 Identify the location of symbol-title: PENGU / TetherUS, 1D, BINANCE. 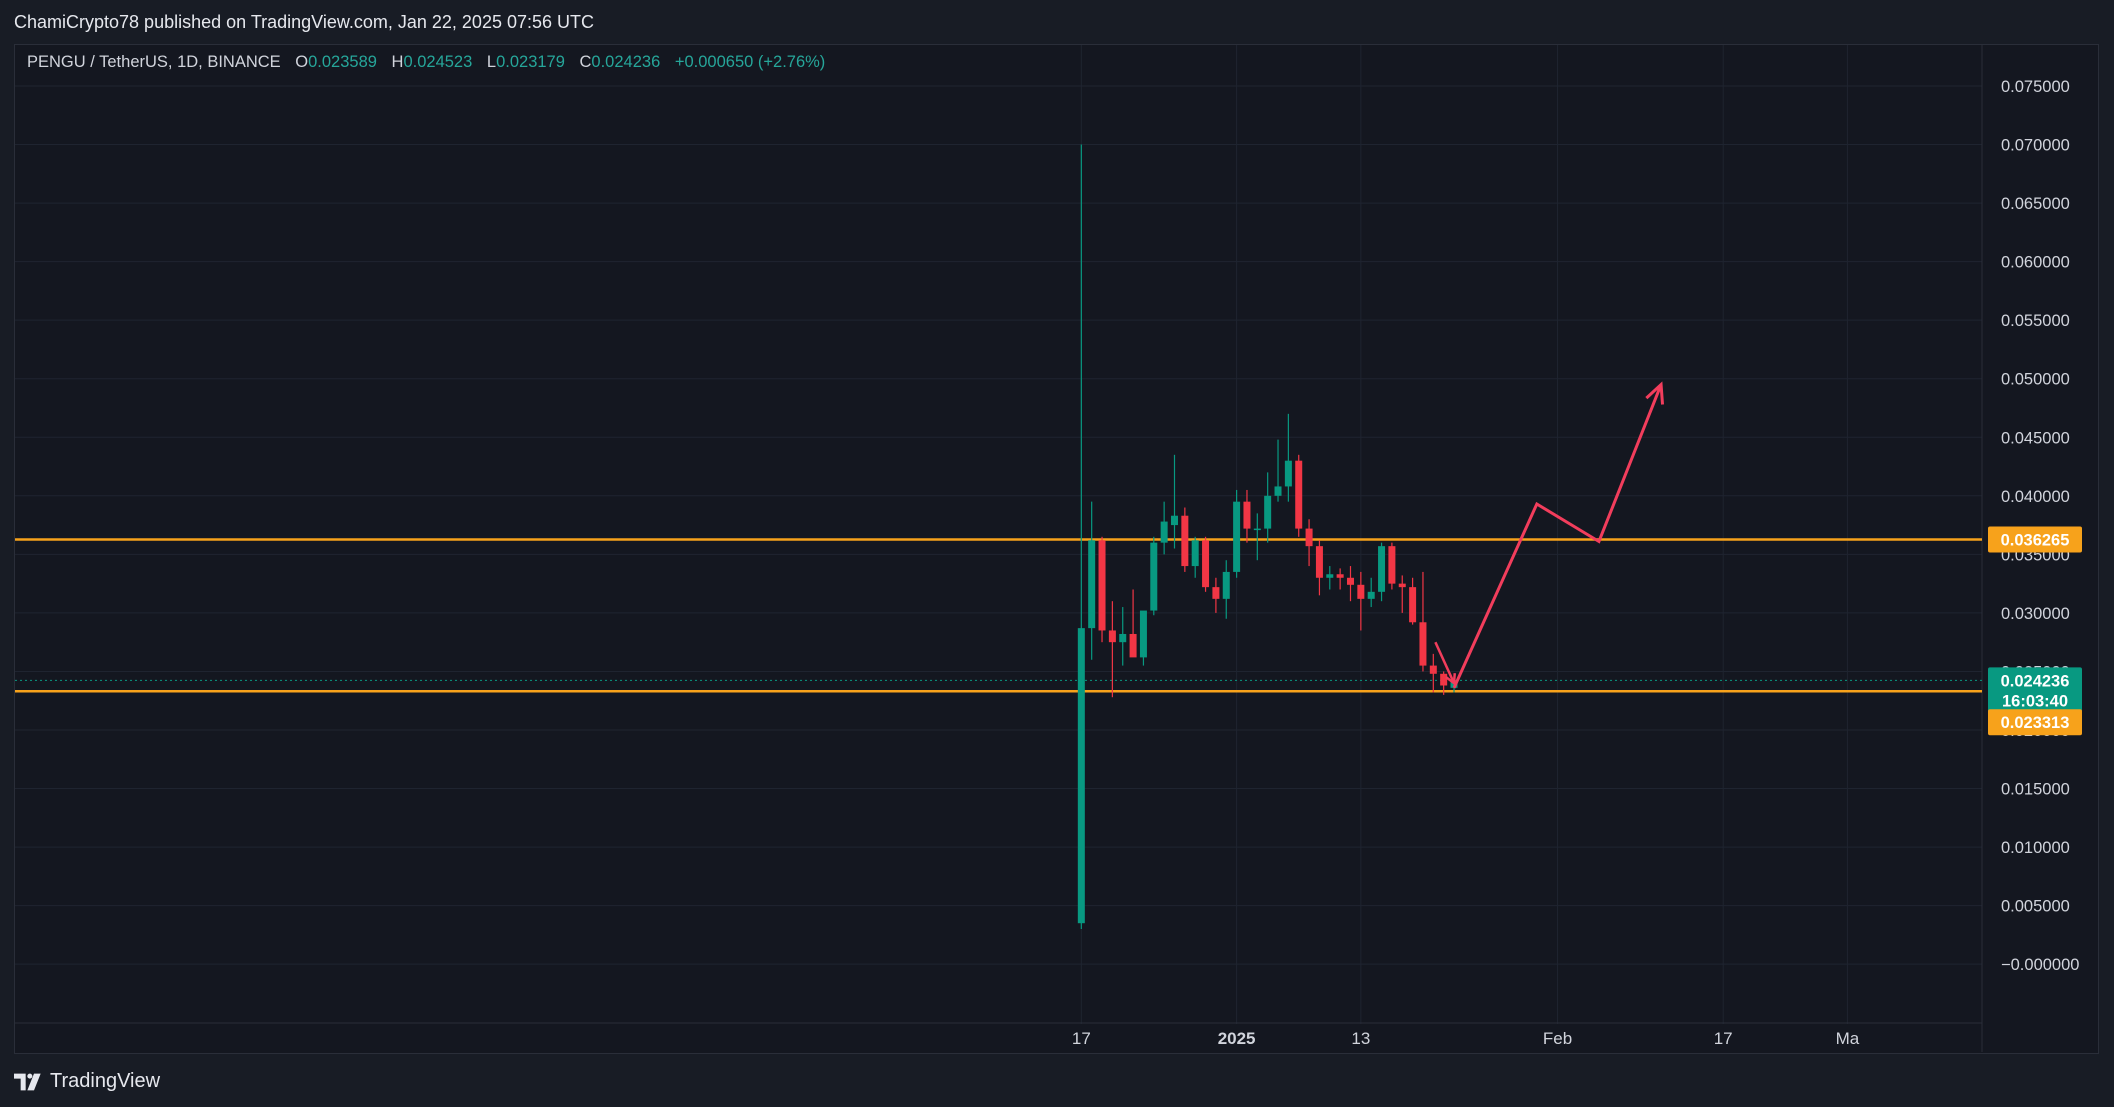
(154, 62).